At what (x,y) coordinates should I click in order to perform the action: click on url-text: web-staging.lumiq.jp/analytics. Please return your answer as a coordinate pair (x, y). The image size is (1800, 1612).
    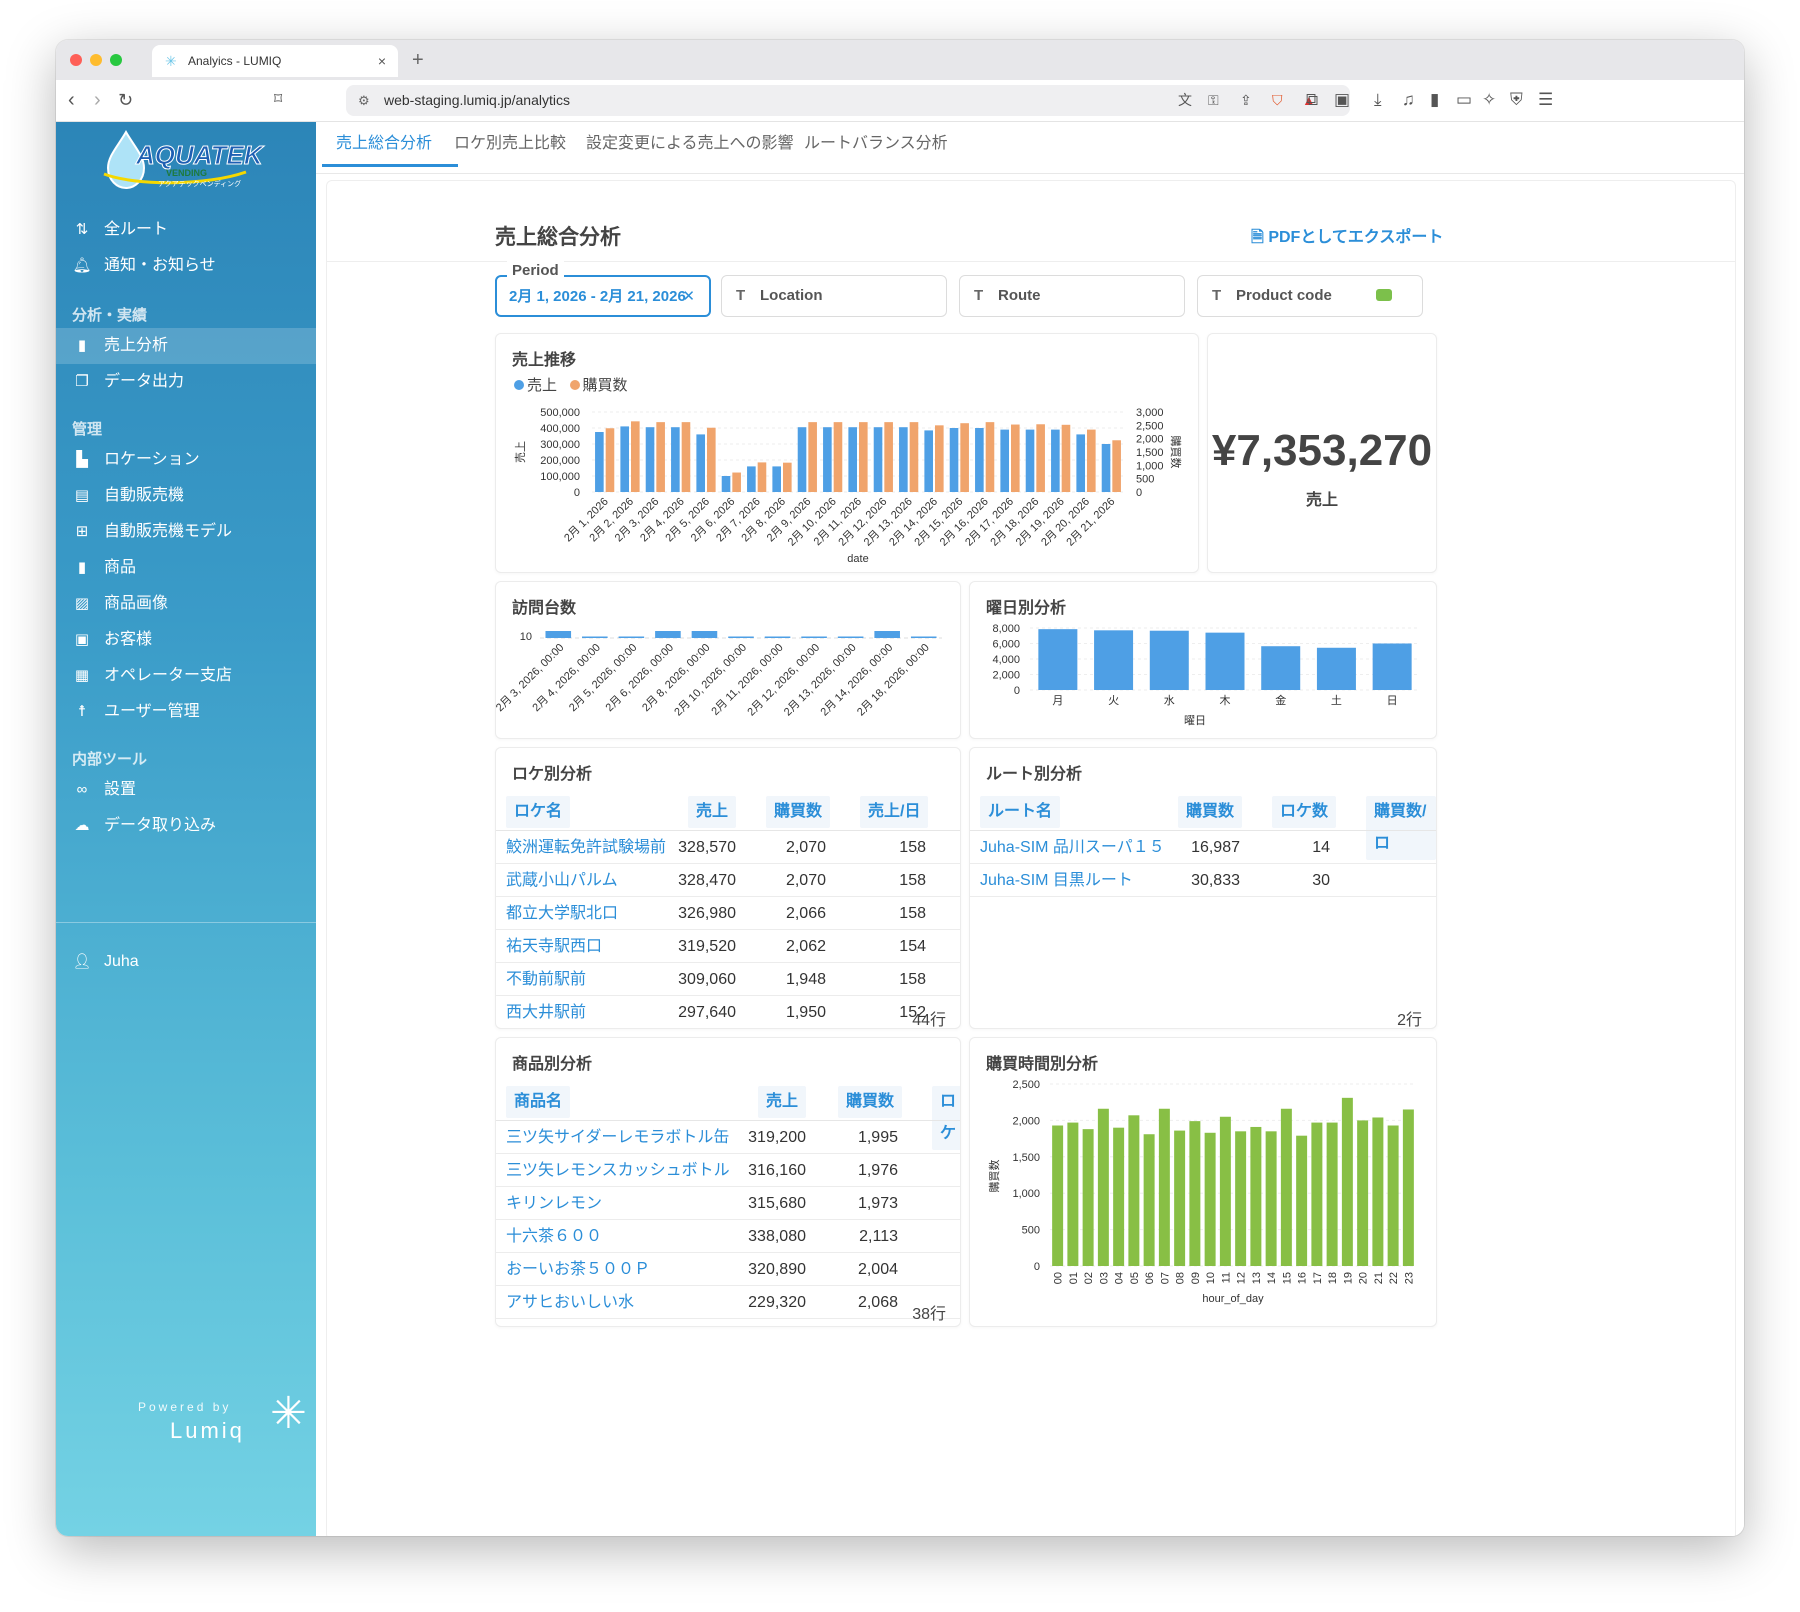
    Looking at the image, I should click on (477, 100).